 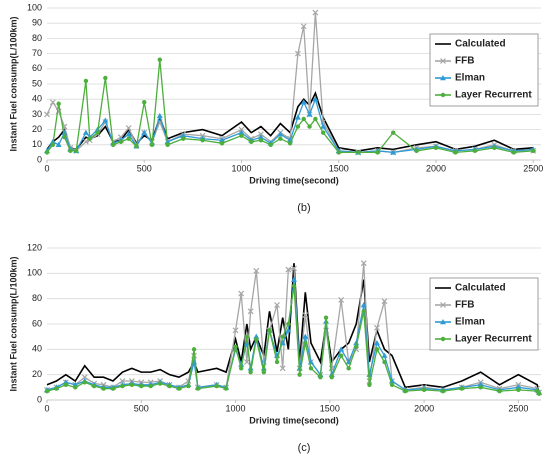 What do you see at coordinates (339, 168) in the screenshot?
I see `x-tick-label: 1500` at bounding box center [339, 168].